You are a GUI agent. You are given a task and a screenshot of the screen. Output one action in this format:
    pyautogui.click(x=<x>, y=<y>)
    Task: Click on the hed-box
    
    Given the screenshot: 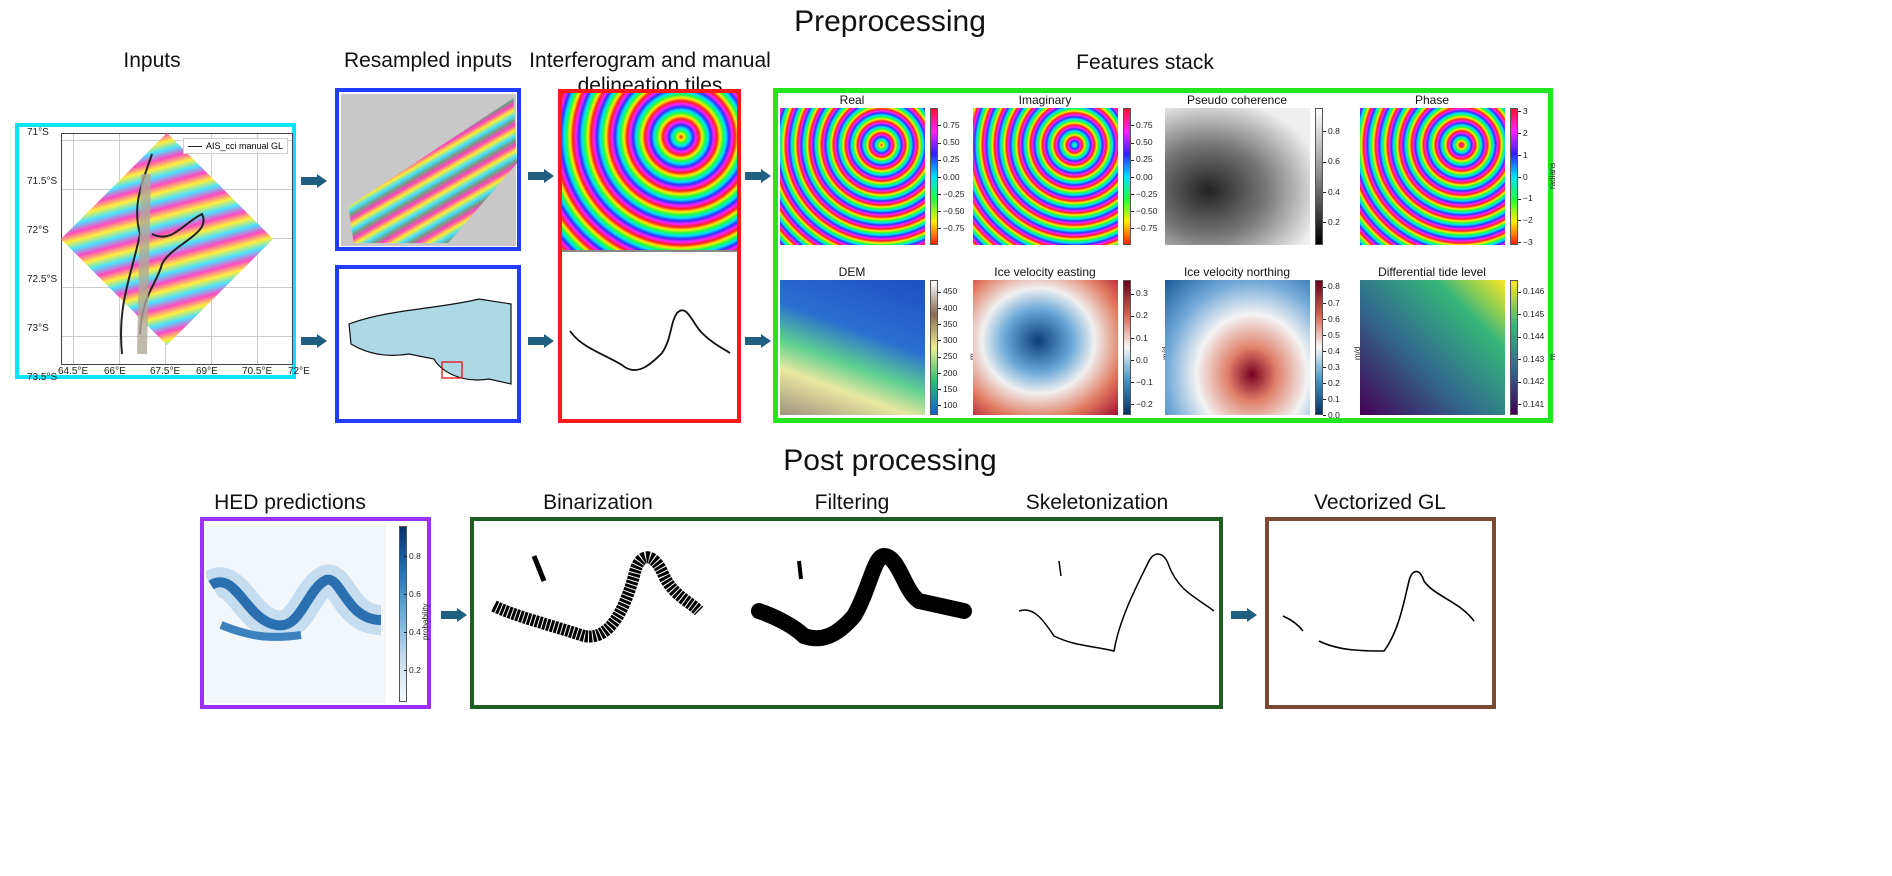 What is the action you would take?
    pyautogui.click(x=315, y=613)
    